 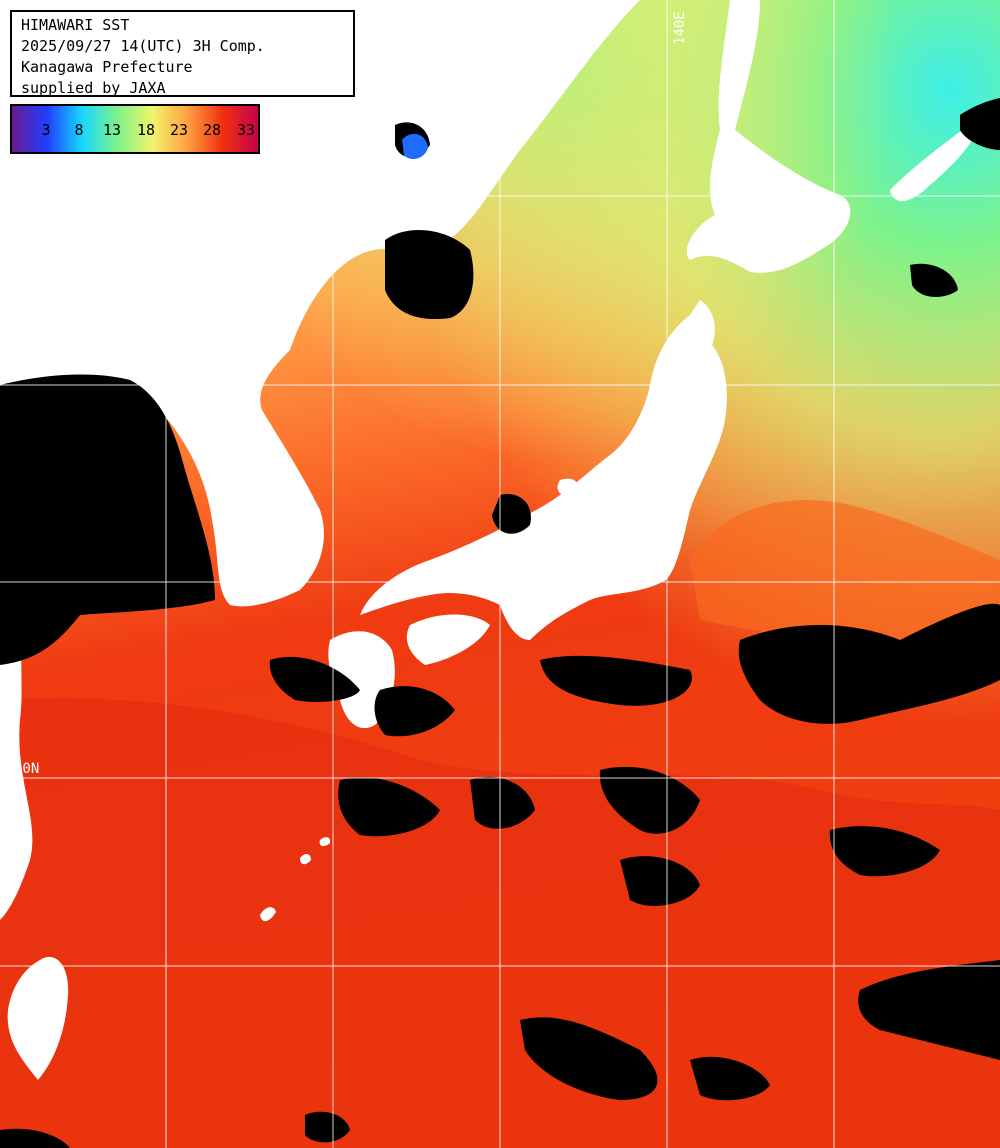 What do you see at coordinates (38, 1018) in the screenshot?
I see `taiwan` at bounding box center [38, 1018].